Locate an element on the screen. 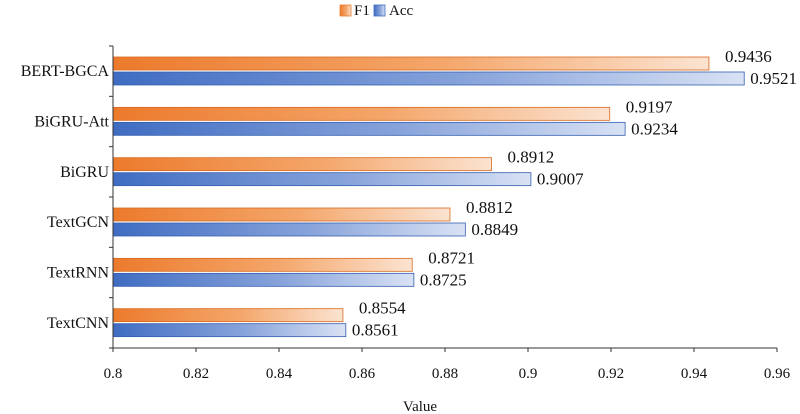 This screenshot has height=414, width=800. data-label-acc-textrnn: 0.8725 is located at coordinates (443, 279).